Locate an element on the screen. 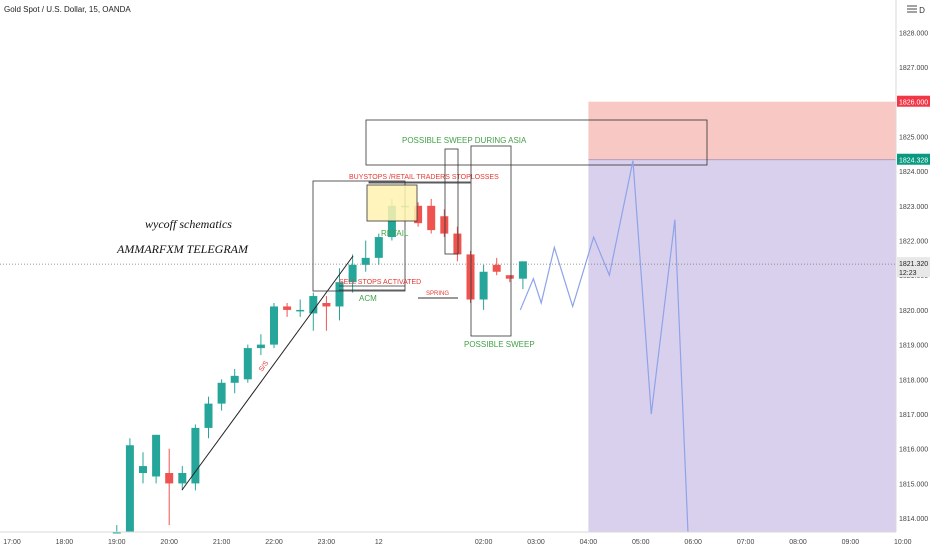  time-tick-label: 02:00 is located at coordinates (484, 542).